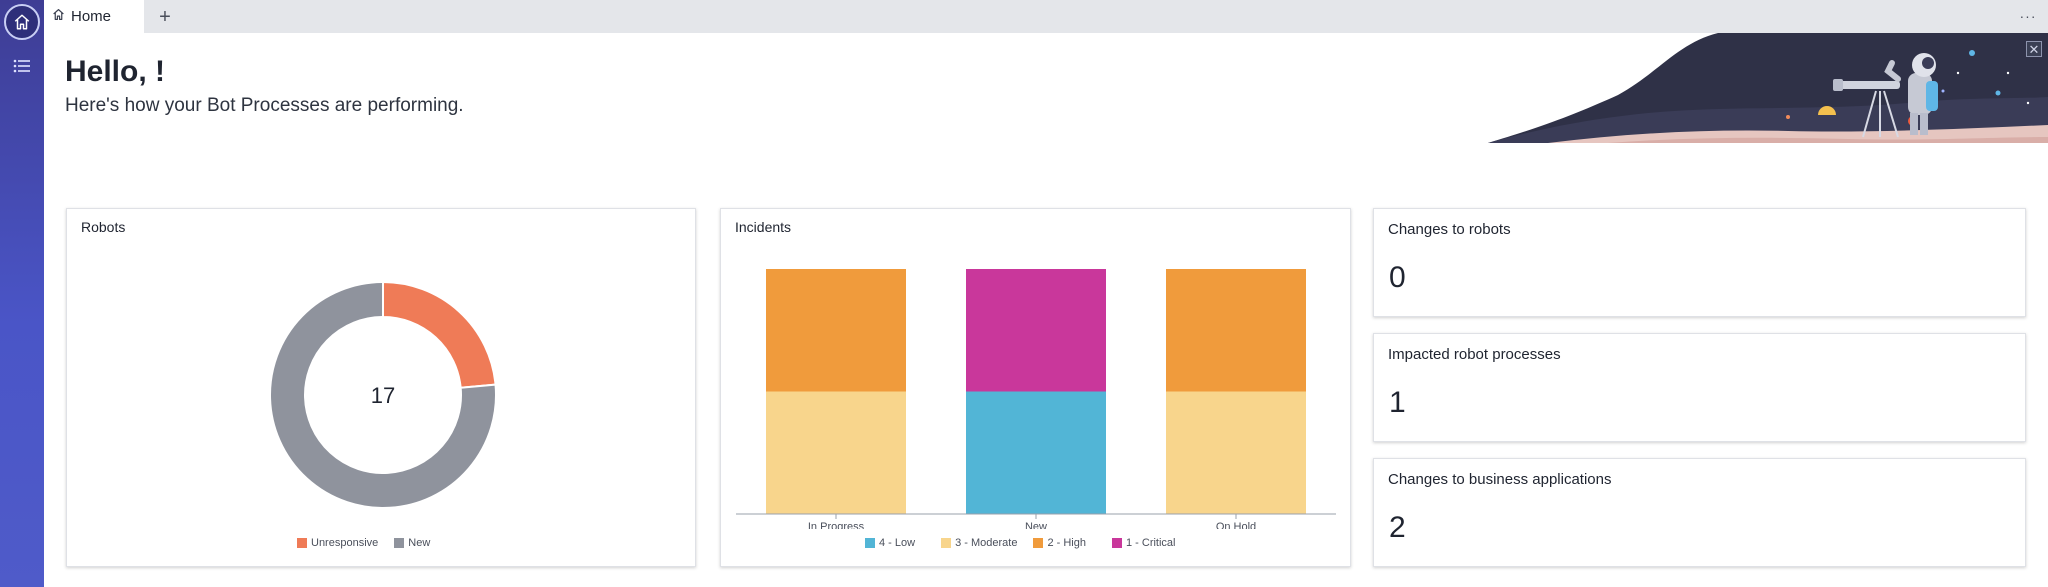 The width and height of the screenshot is (2048, 587). I want to click on robots-card-title: Robots, so click(103, 227).